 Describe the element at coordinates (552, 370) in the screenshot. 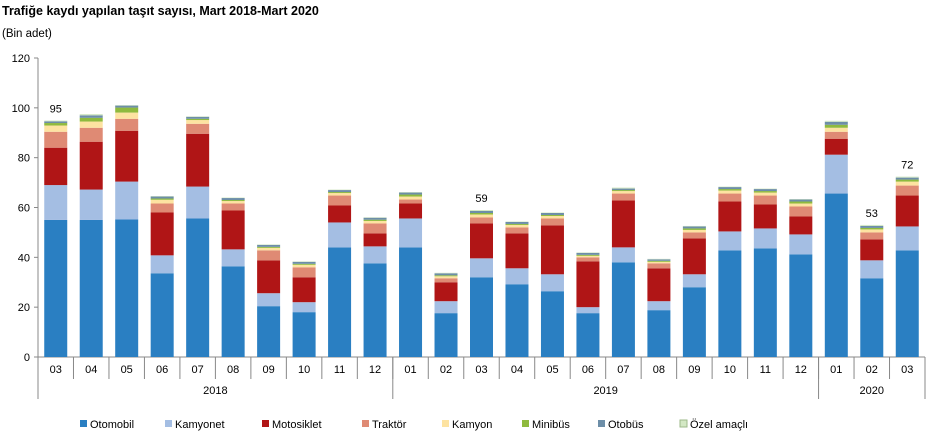

I see `x-tick-label: 05` at that location.